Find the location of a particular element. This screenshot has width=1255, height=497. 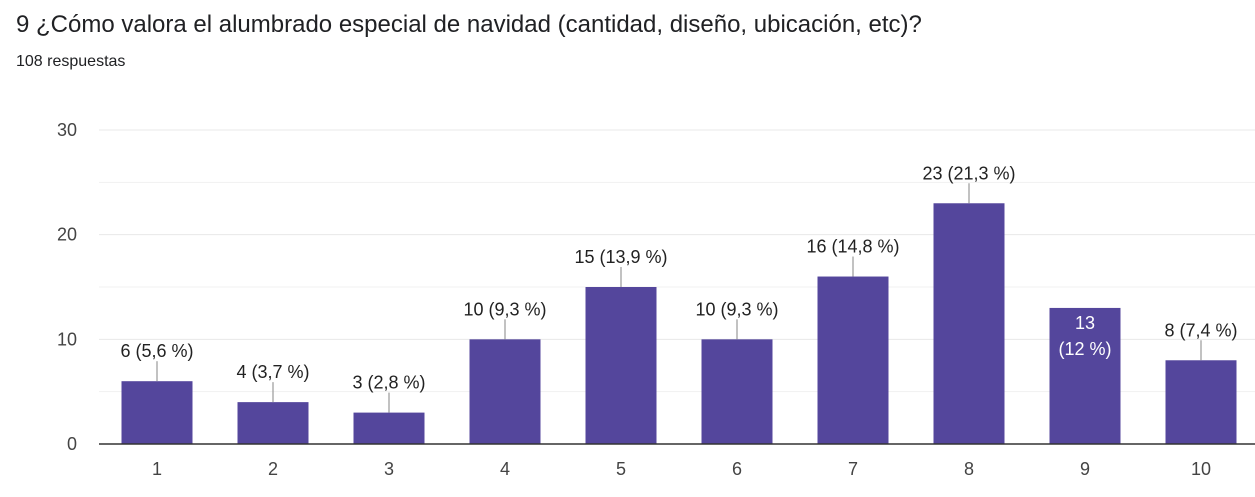

data-label-percent: (12 %) is located at coordinates (1084, 349).